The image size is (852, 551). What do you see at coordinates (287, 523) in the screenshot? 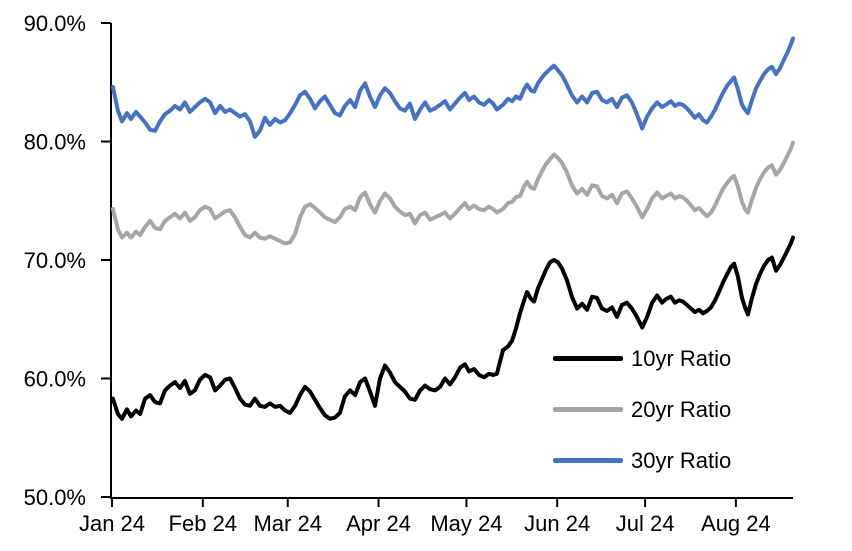
I see `x-tick-label: Mar 24` at bounding box center [287, 523].